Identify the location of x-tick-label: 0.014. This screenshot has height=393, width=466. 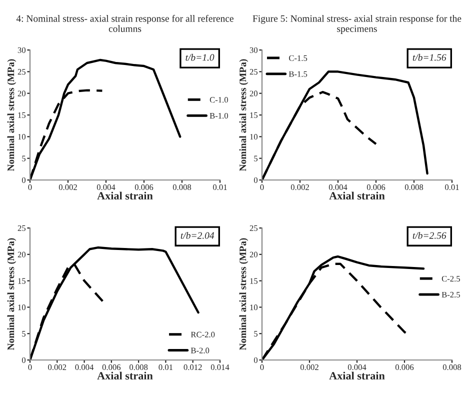
(220, 367).